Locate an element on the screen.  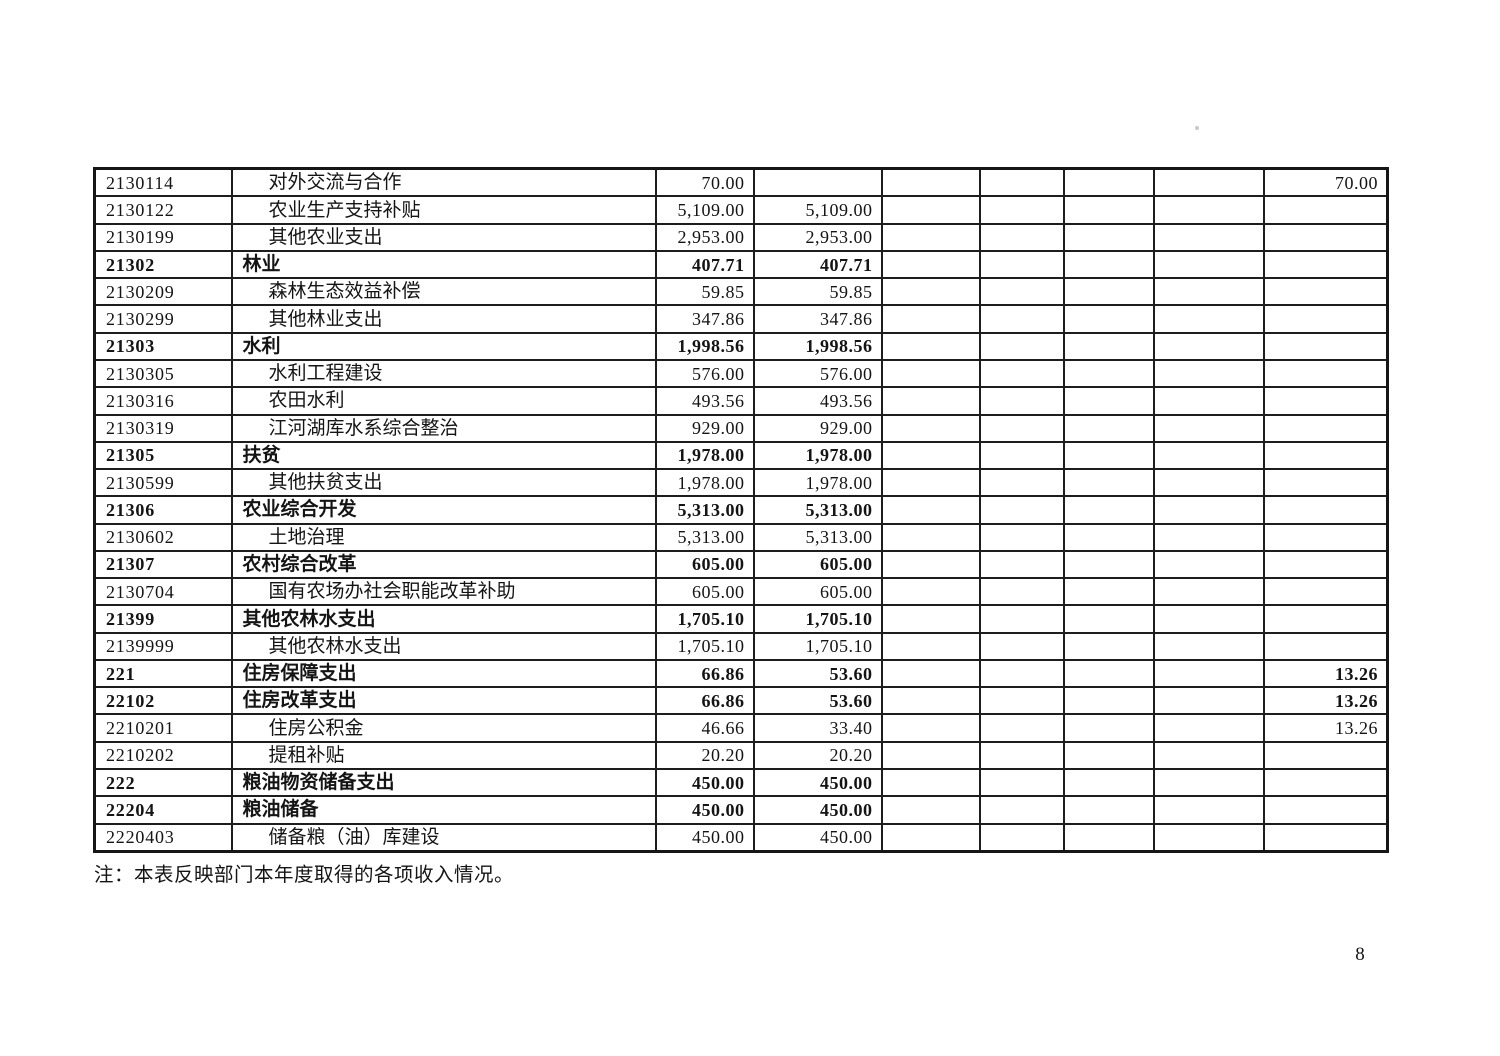
amount-cell-2: 605.00 is located at coordinates (817, 564).